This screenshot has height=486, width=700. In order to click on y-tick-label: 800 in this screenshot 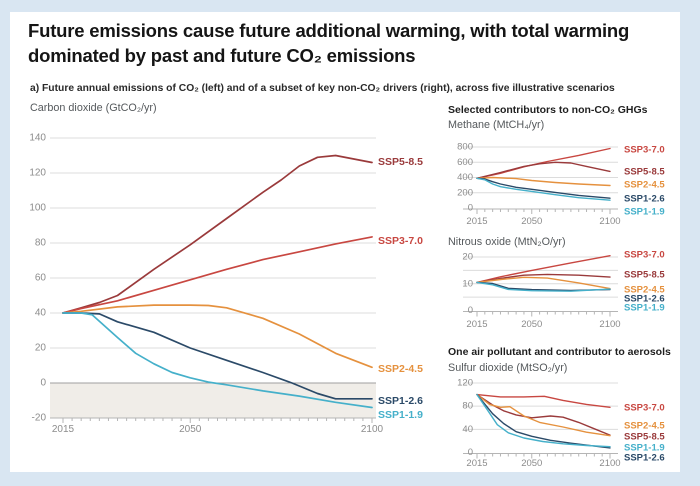, I will do `click(465, 147)`.